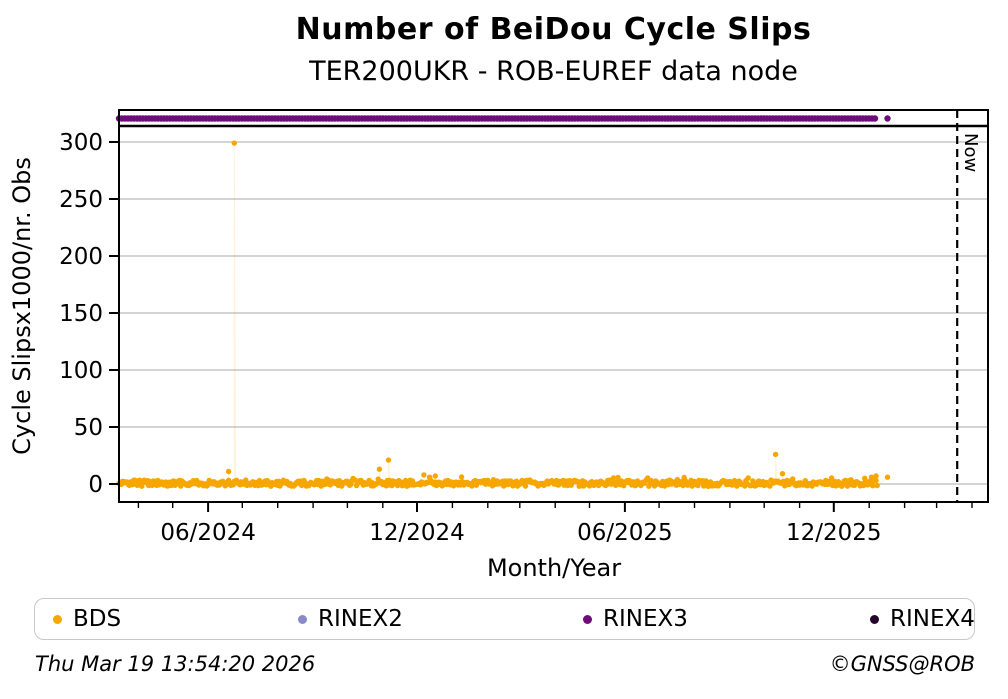  Describe the element at coordinates (81, 371) in the screenshot. I see `svg-text: 100` at that location.